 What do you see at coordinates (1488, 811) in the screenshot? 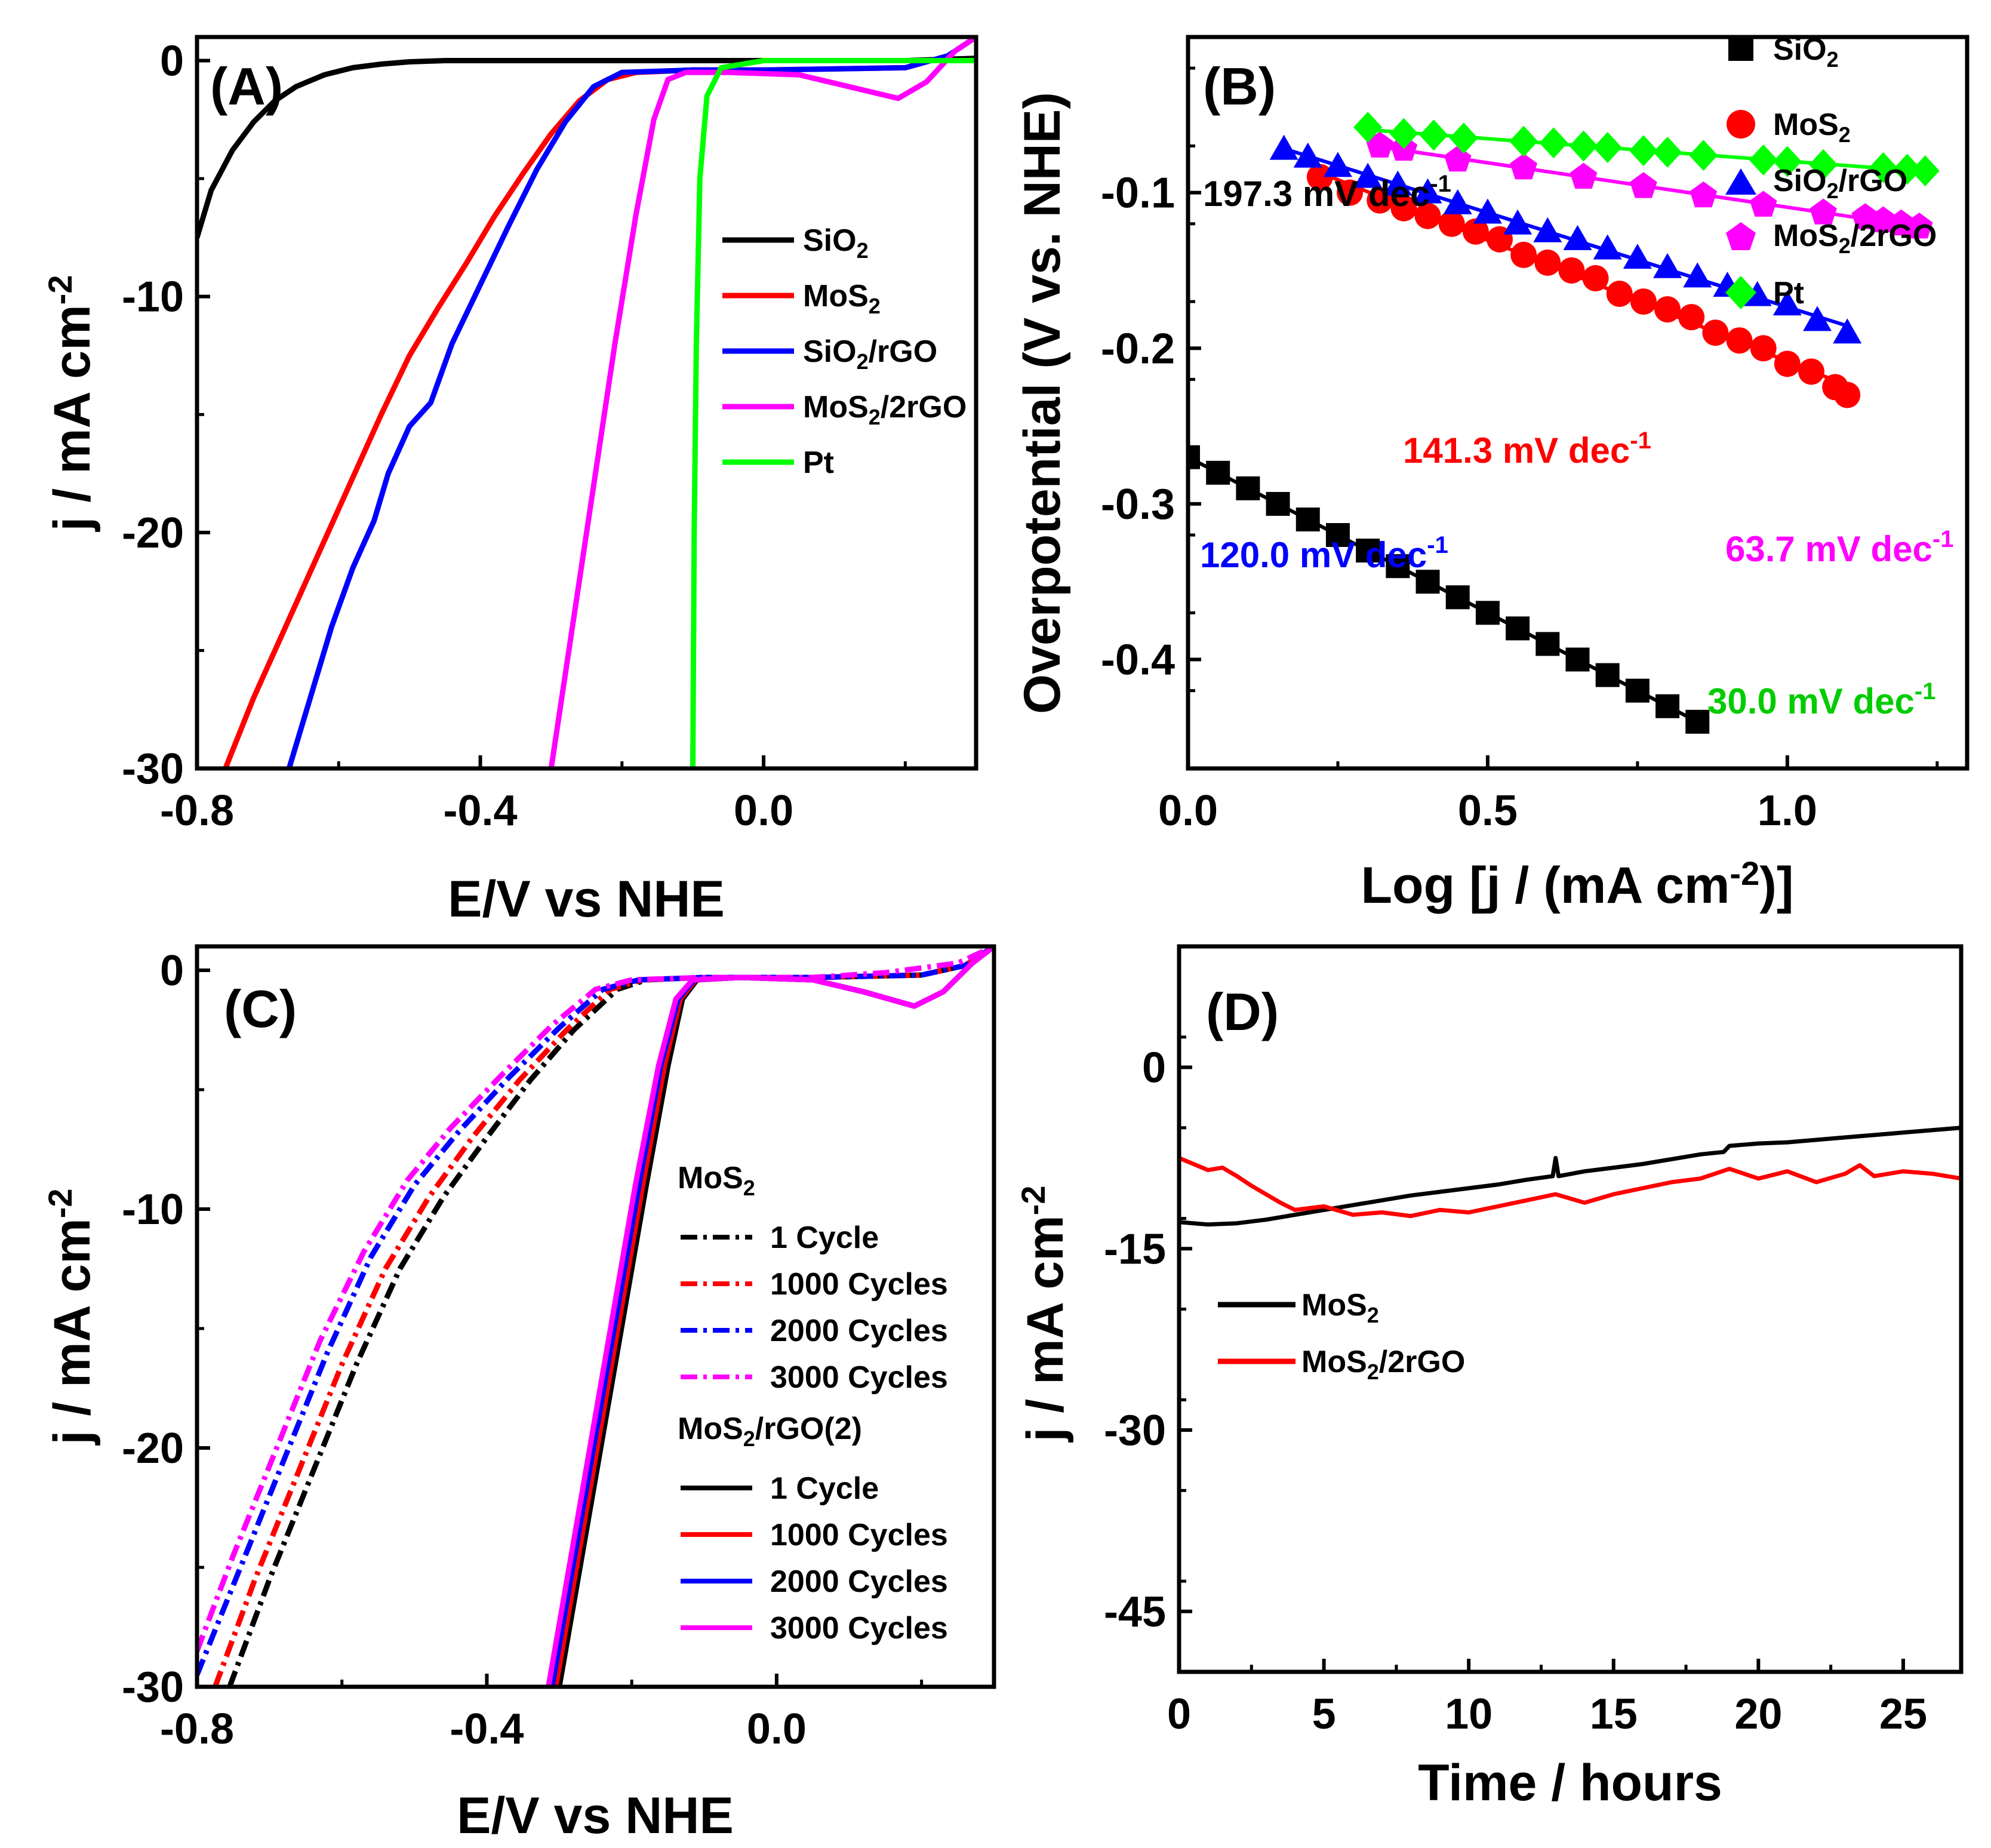
I see `x-tick-label: 0.5` at bounding box center [1488, 811].